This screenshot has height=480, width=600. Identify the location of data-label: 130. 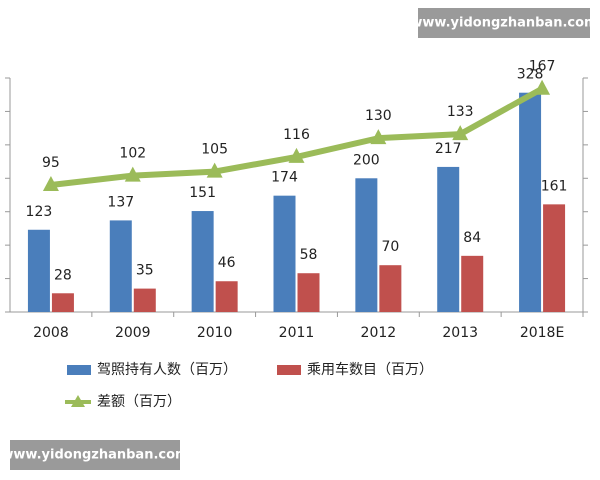
(378, 116).